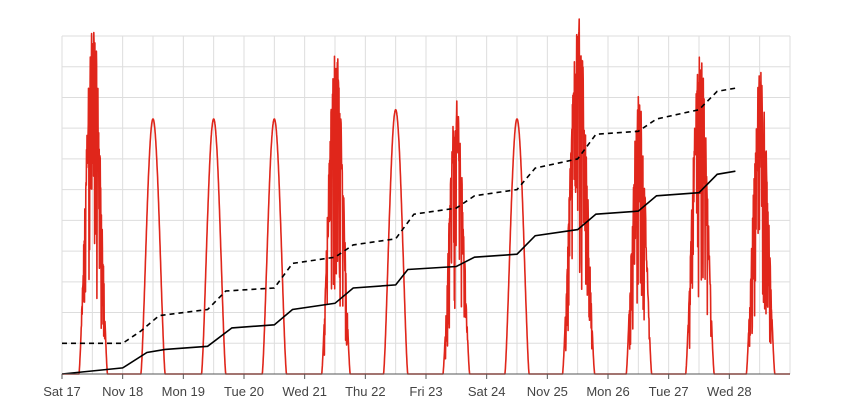 The image size is (849, 412). I want to click on x-tick-label: Sat 24, so click(487, 391).